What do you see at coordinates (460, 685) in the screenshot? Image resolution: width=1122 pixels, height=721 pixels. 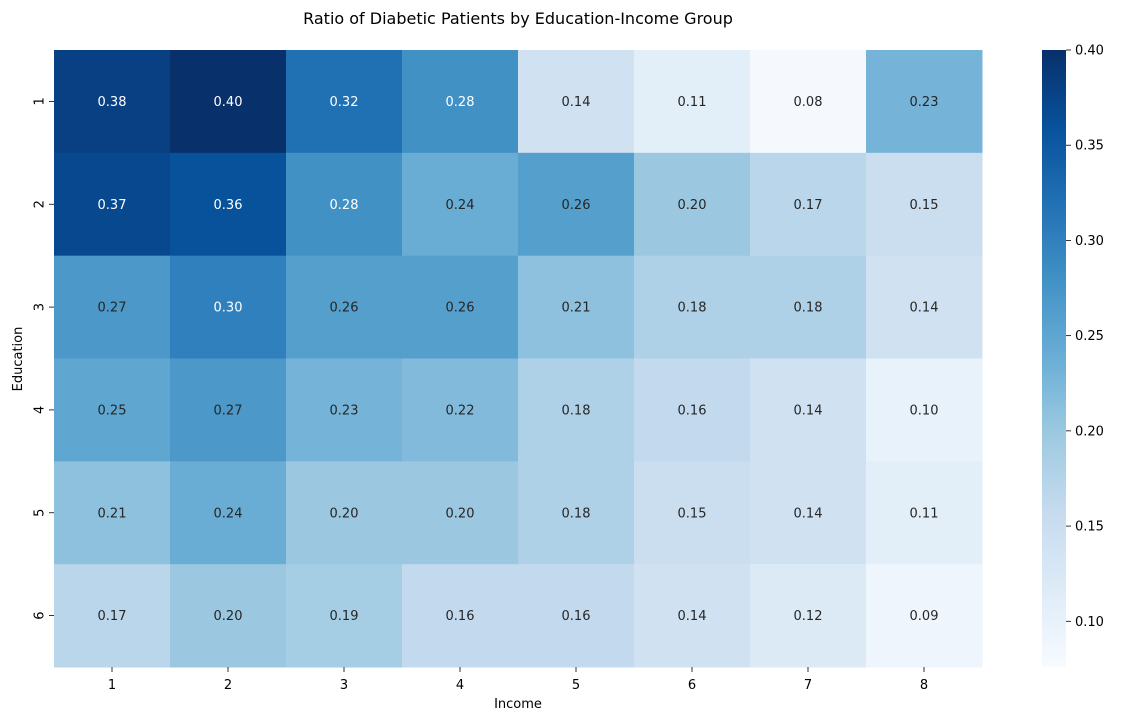 I see `x-tick-label: 4` at bounding box center [460, 685].